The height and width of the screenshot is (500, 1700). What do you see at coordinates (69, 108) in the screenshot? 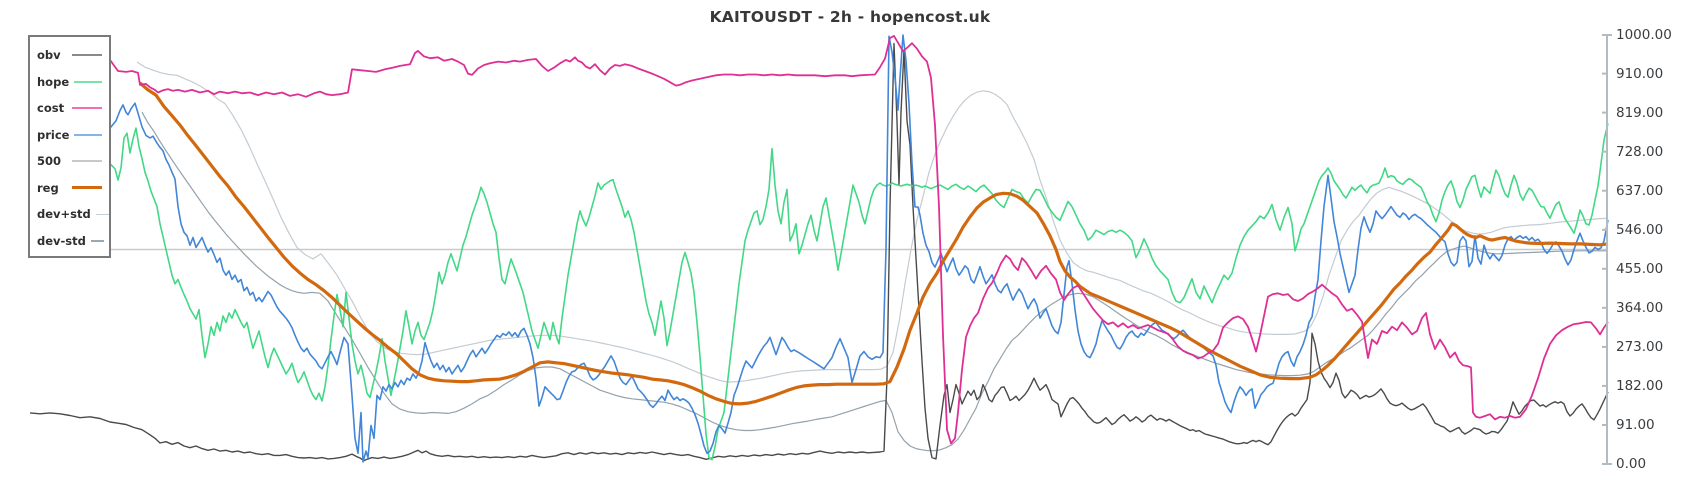
I see `legend-item-cost: cost` at bounding box center [69, 108].